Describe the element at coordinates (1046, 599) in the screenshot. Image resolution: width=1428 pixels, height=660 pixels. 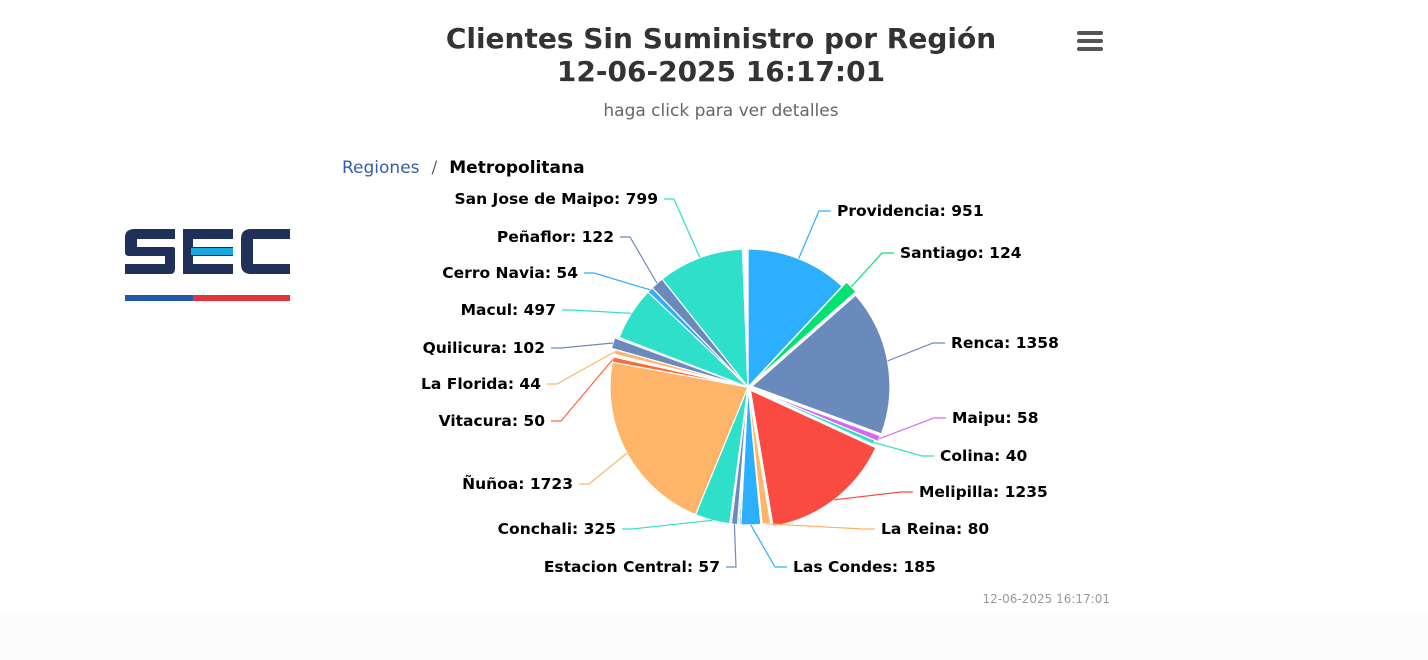
I see `chart-credits-timestamp: 12-06-2025 16:17:01` at that location.